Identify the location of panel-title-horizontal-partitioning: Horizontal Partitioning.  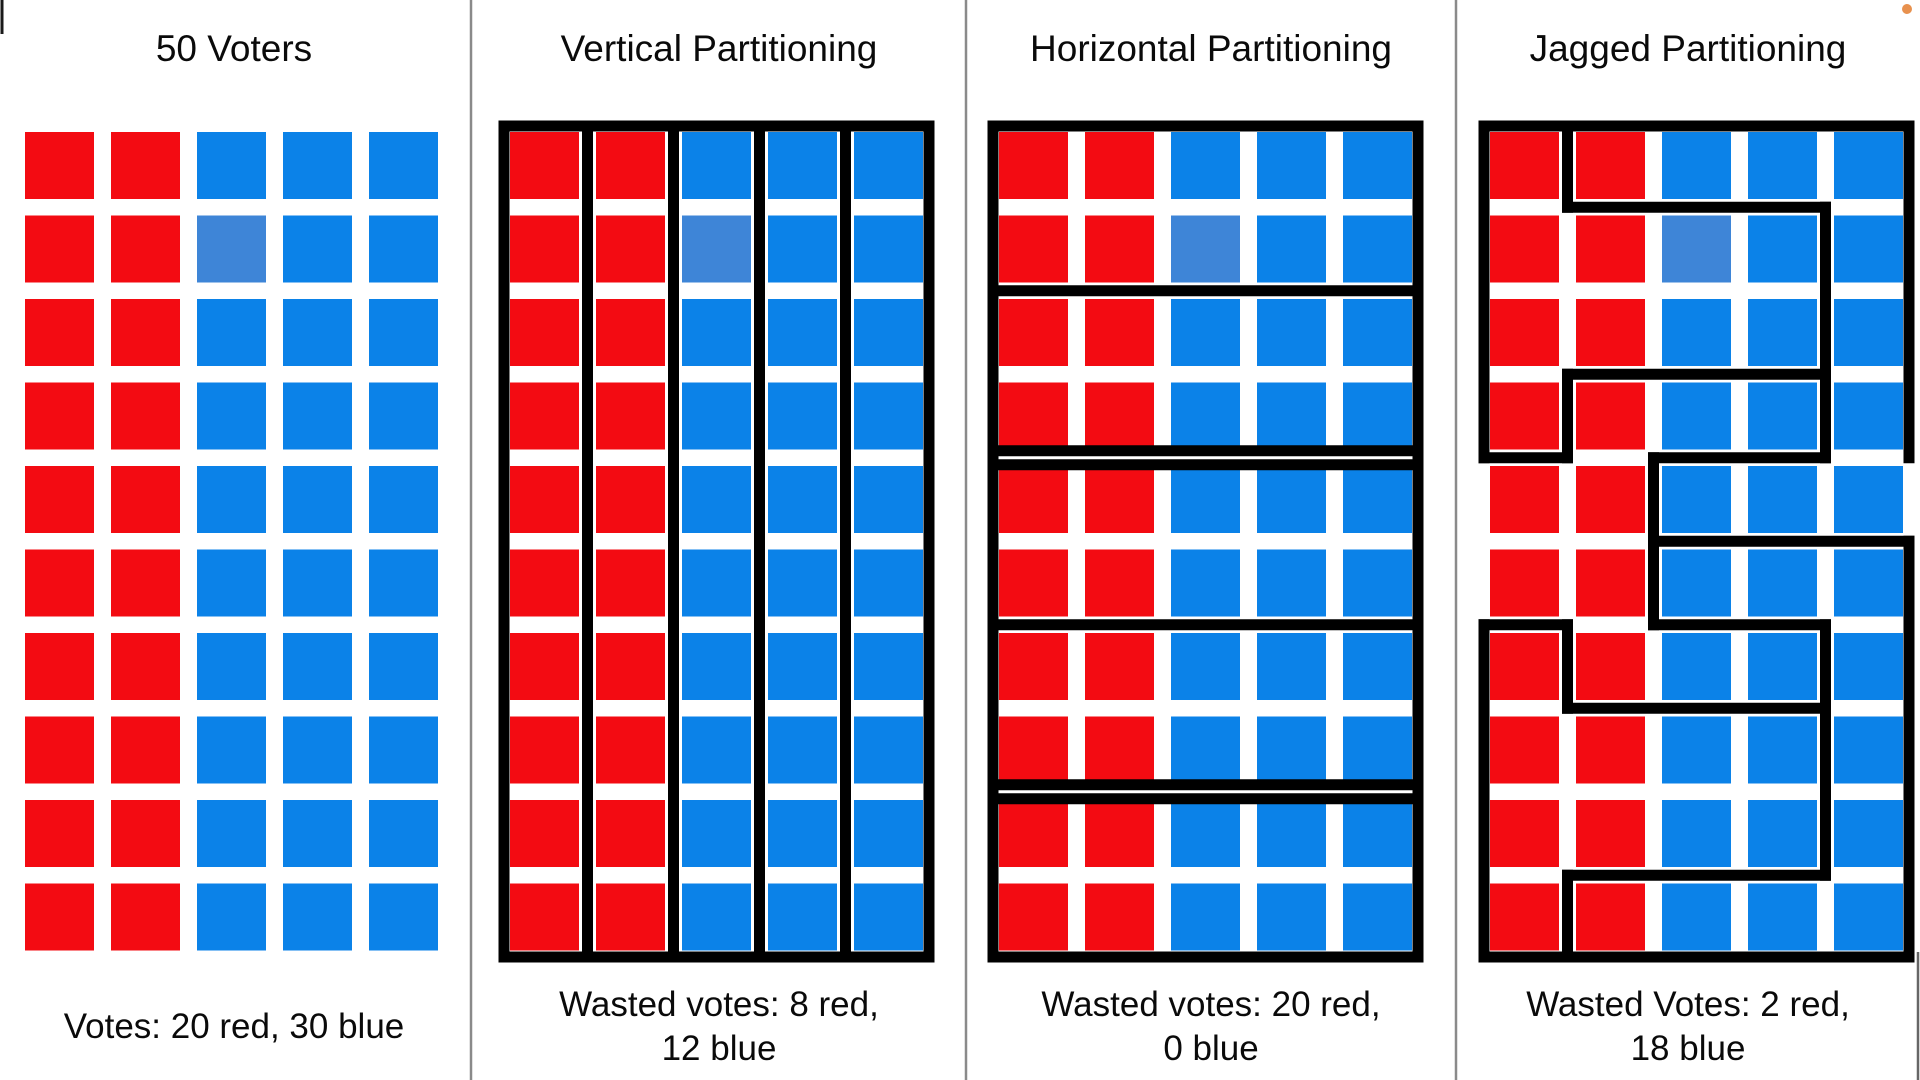
(1211, 48).